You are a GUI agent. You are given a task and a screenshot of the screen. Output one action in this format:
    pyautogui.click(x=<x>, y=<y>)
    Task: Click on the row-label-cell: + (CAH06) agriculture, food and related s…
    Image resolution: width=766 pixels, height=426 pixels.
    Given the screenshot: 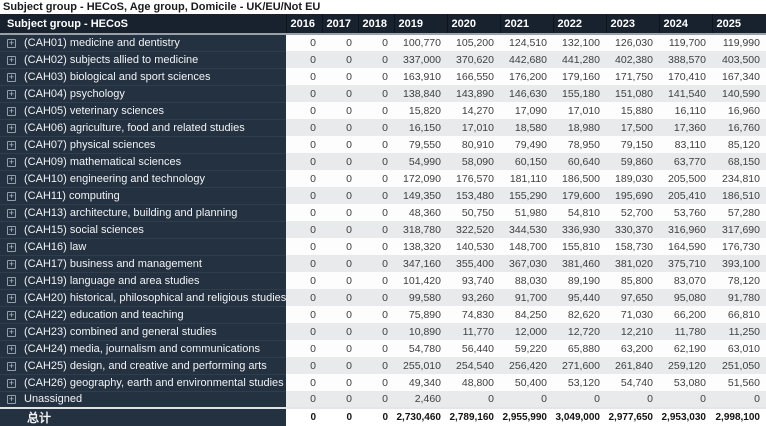 What is the action you would take?
    pyautogui.click(x=143, y=128)
    